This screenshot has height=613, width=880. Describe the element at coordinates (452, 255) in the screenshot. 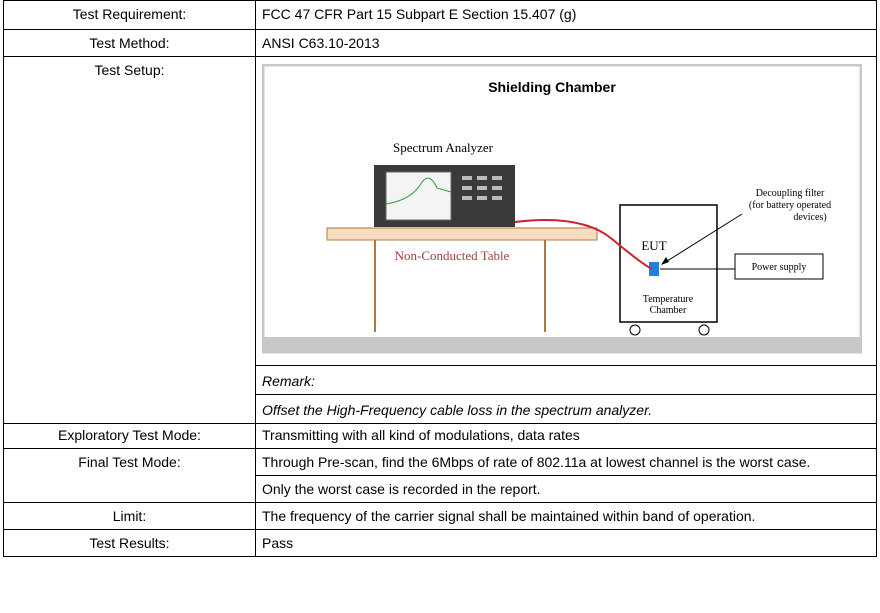

I see `table-label: Non-Conducted Table` at that location.